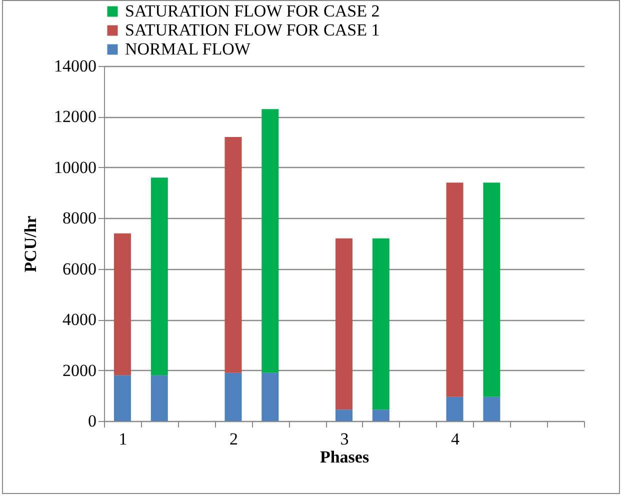 The width and height of the screenshot is (625, 499). I want to click on y-tick-label: 6000, so click(79, 268).